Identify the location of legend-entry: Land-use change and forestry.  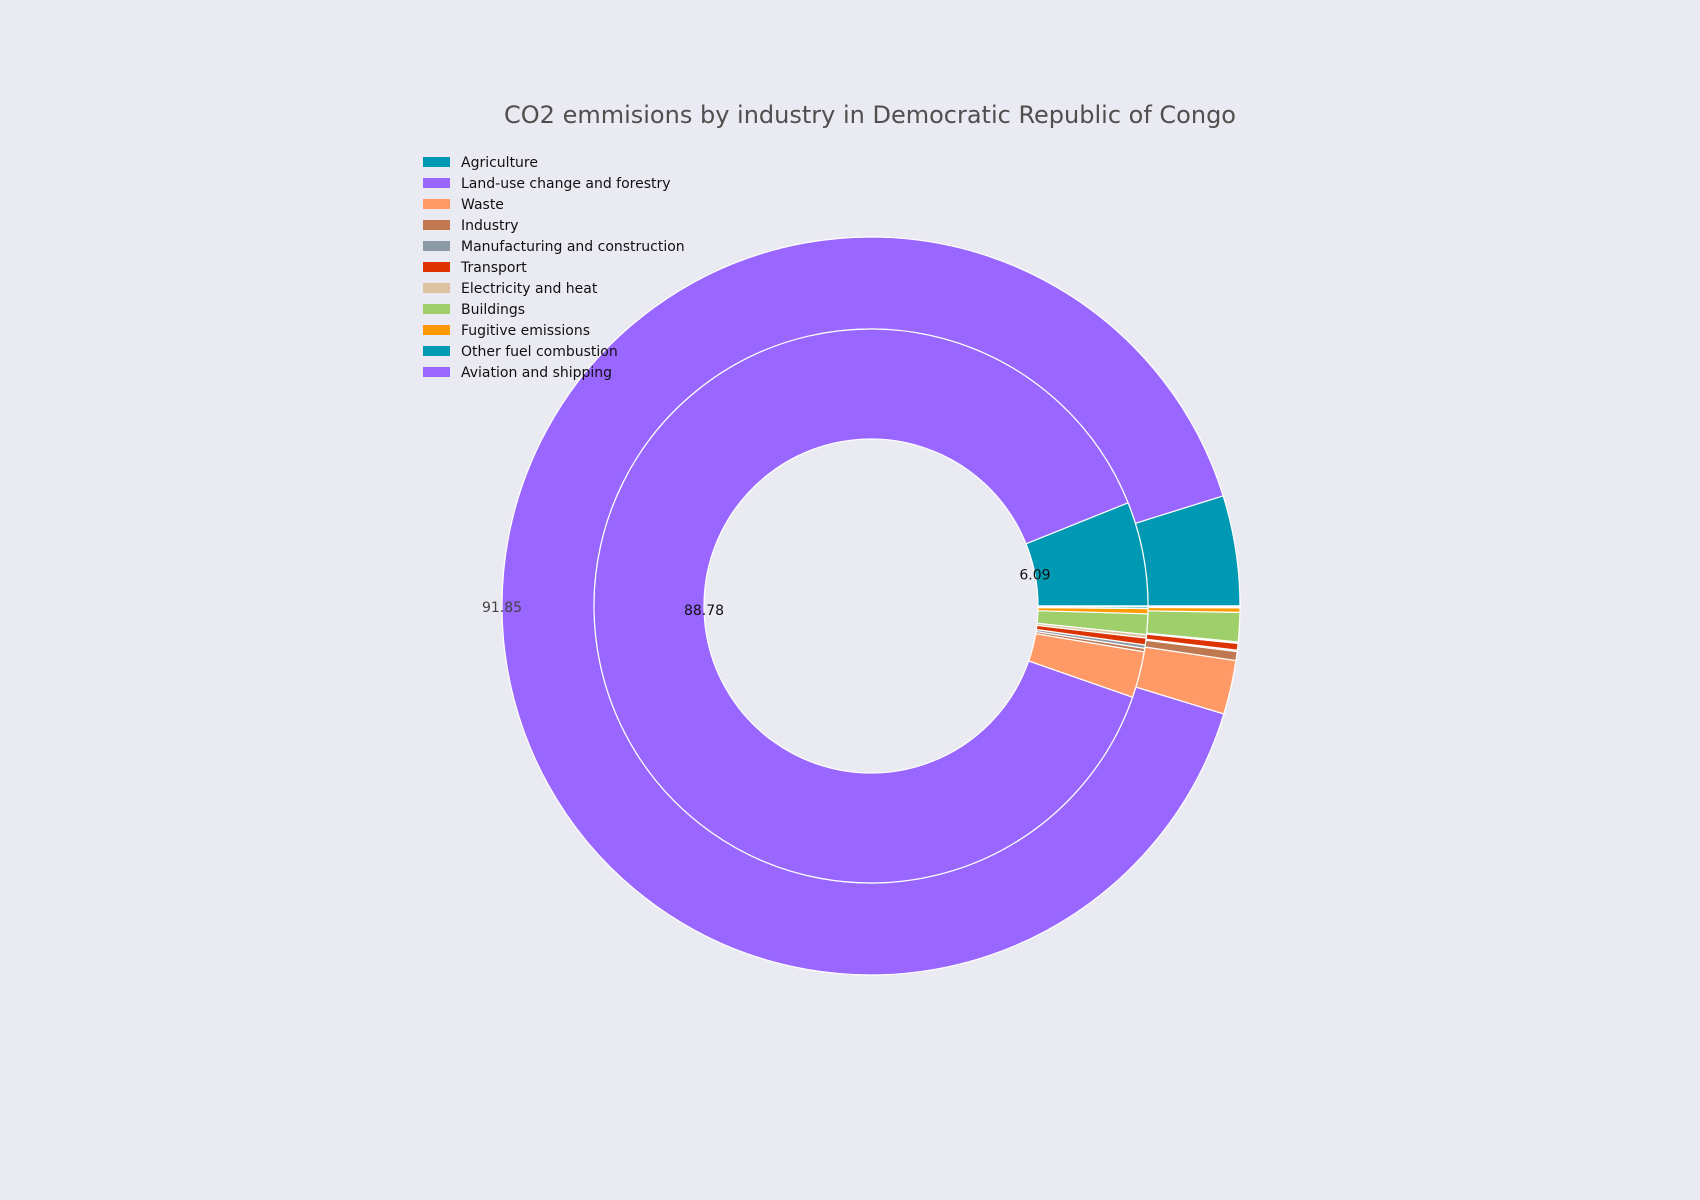
(566, 184).